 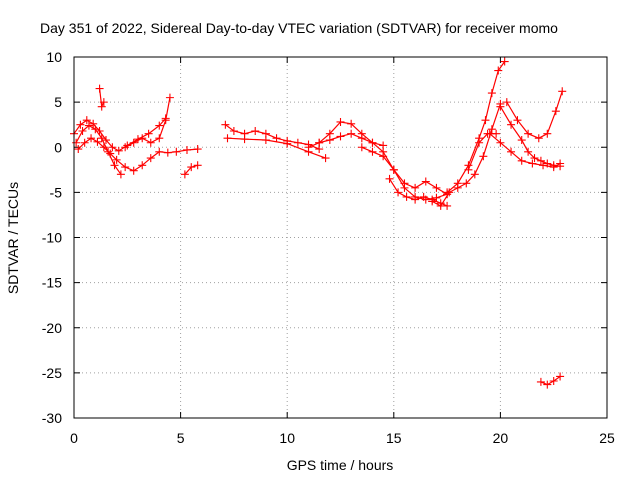 I want to click on x-tick-label: 25, so click(x=607, y=438).